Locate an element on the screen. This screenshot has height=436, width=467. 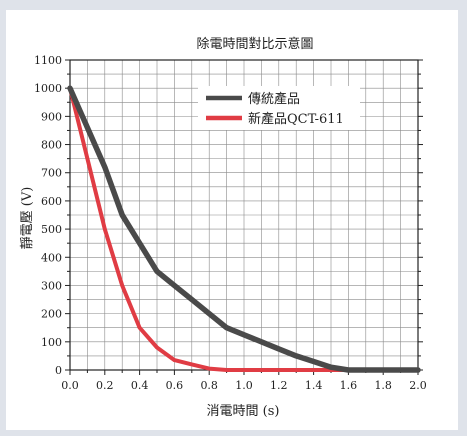
x-tick-labels: 0.0 0.2 0.4 0.6 0.8 1.0 1.2 1.4 1.6 1.8 2.0 is located at coordinates (244, 385).